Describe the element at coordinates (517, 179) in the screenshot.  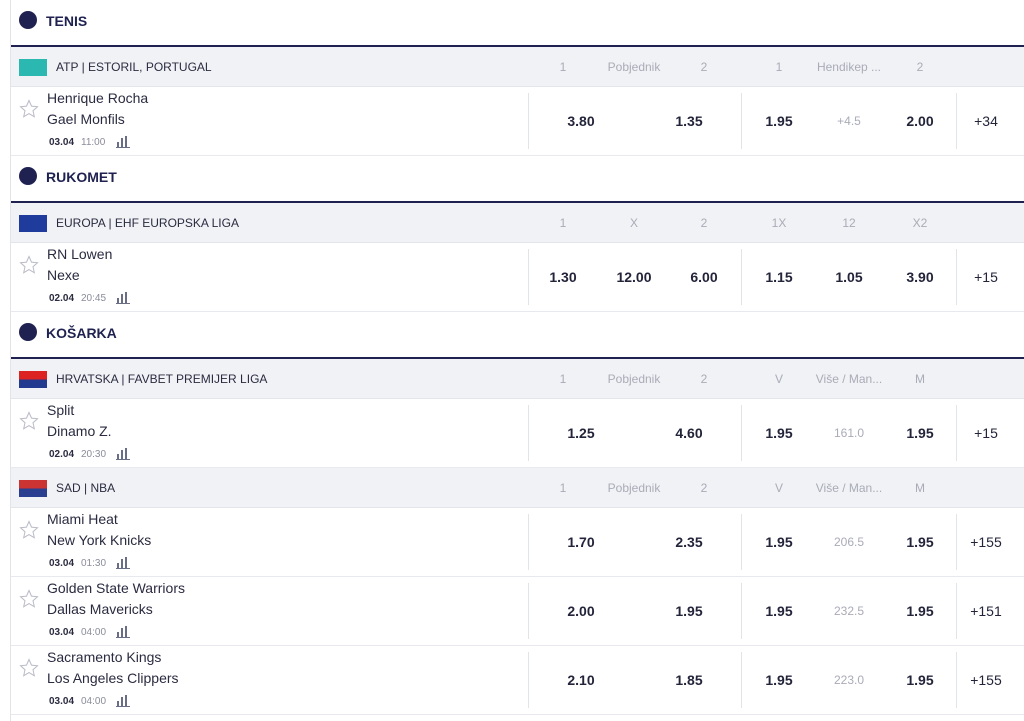
I see `sport-header: RUKOMET` at that location.